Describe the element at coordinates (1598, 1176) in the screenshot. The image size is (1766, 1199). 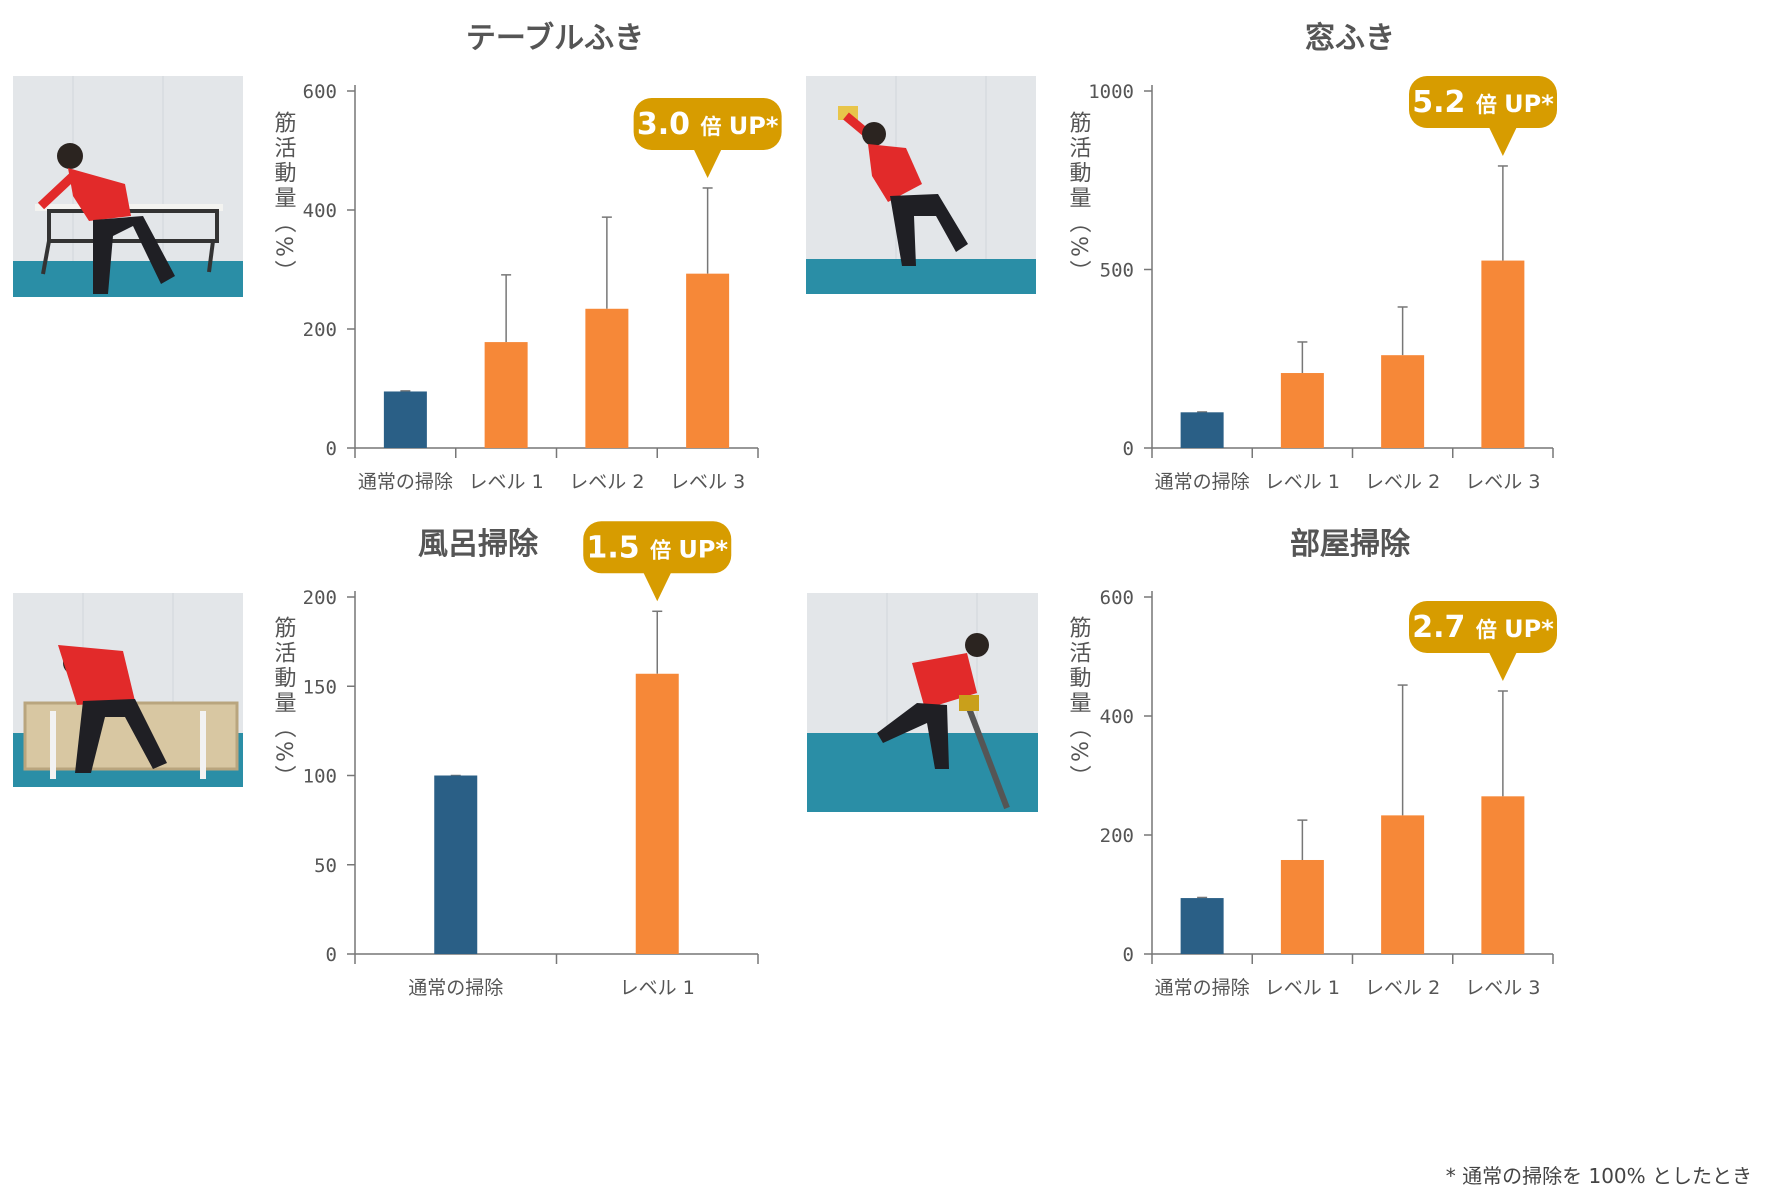
I see `footnote: * 通常の掃除を 100% としたとき` at that location.